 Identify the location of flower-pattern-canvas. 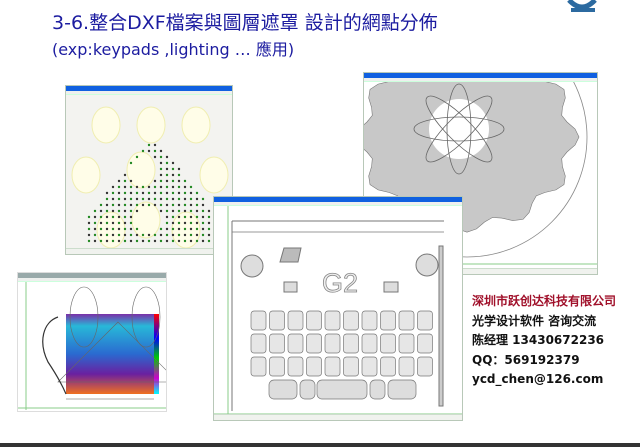
(480, 173).